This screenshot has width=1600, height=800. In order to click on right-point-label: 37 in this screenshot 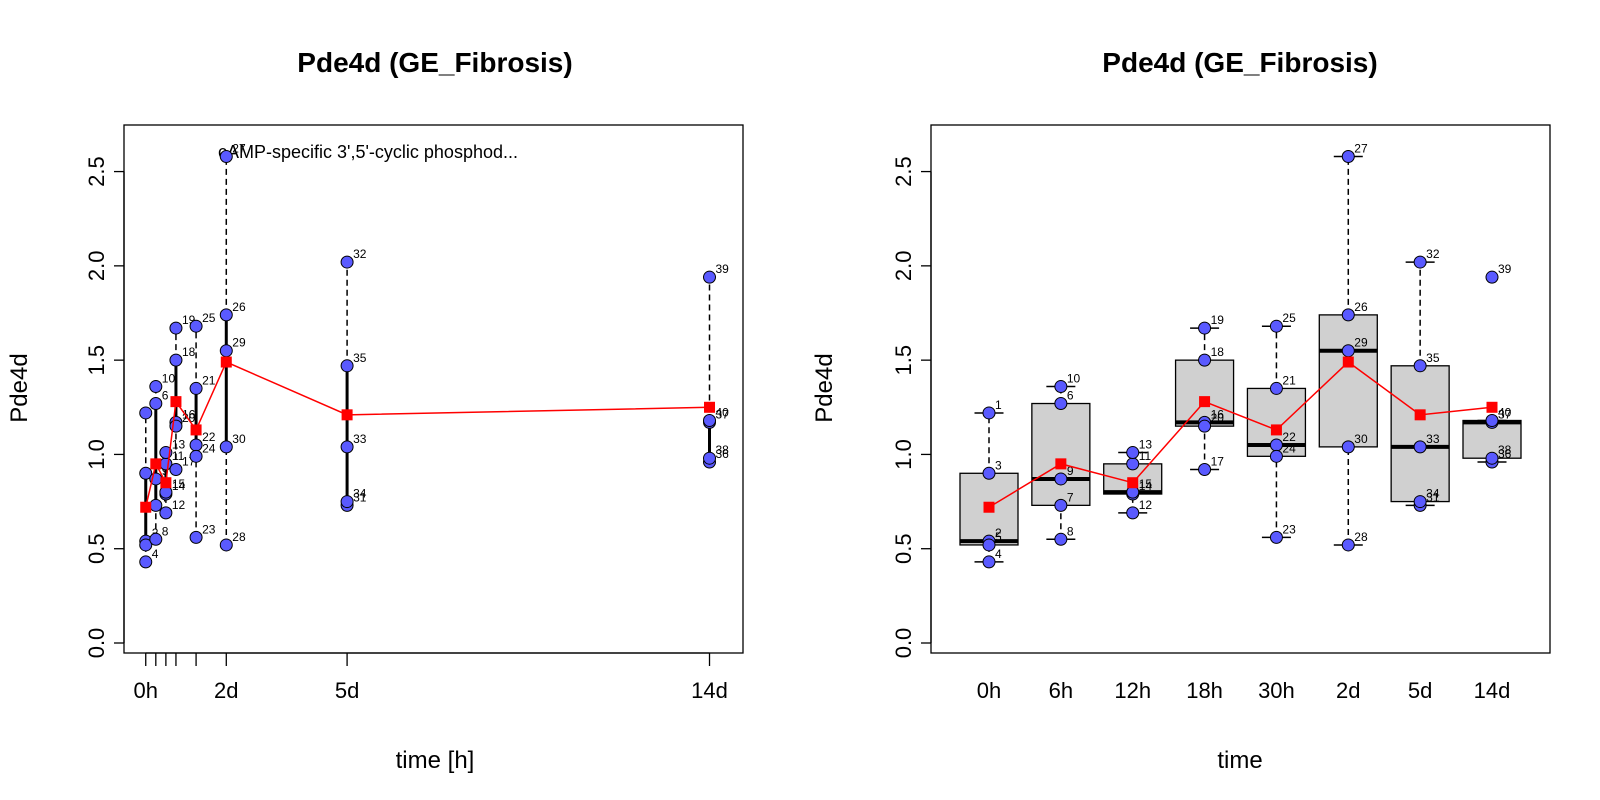, I will do `click(1505, 414)`.